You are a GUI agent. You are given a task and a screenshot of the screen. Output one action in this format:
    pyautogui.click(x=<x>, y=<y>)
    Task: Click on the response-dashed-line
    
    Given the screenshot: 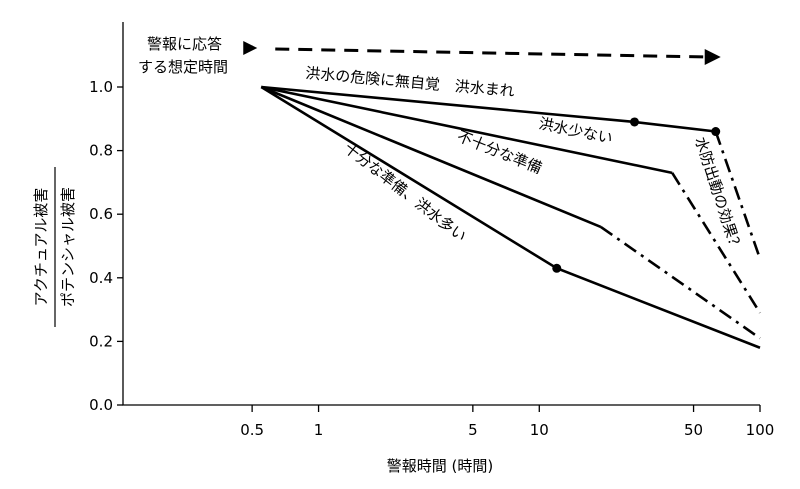 What is the action you would take?
    pyautogui.click(x=491, y=53)
    